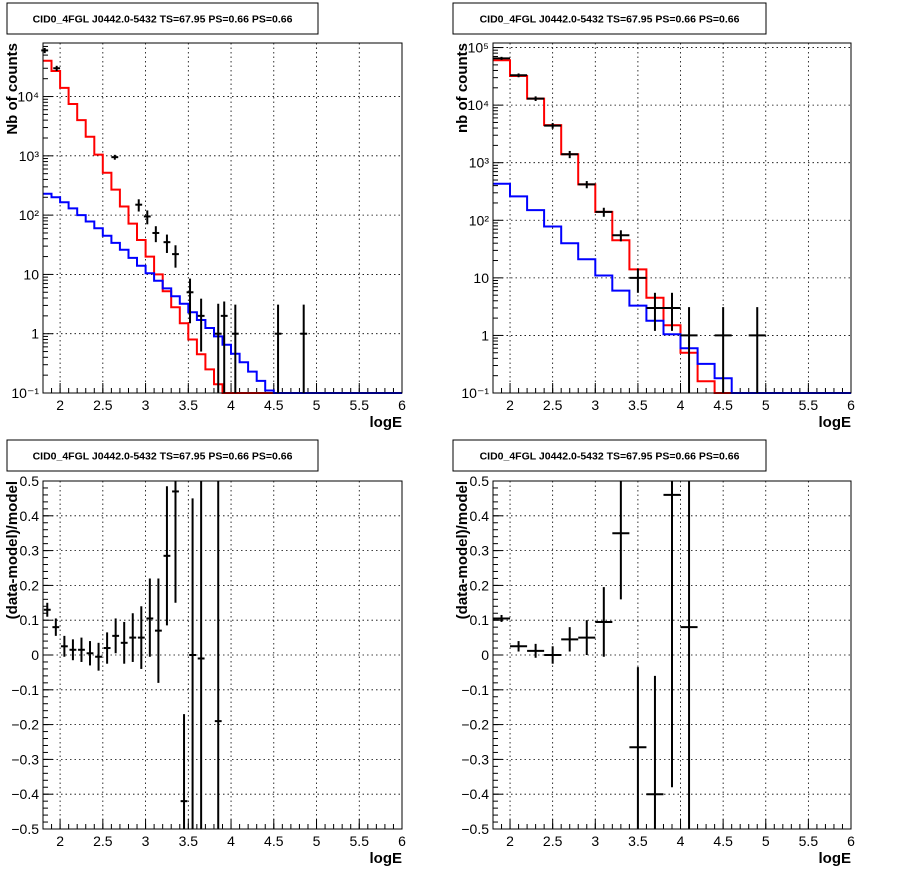  What do you see at coordinates (462, 88) in the screenshot?
I see `y-axis-label: nb of counts` at bounding box center [462, 88].